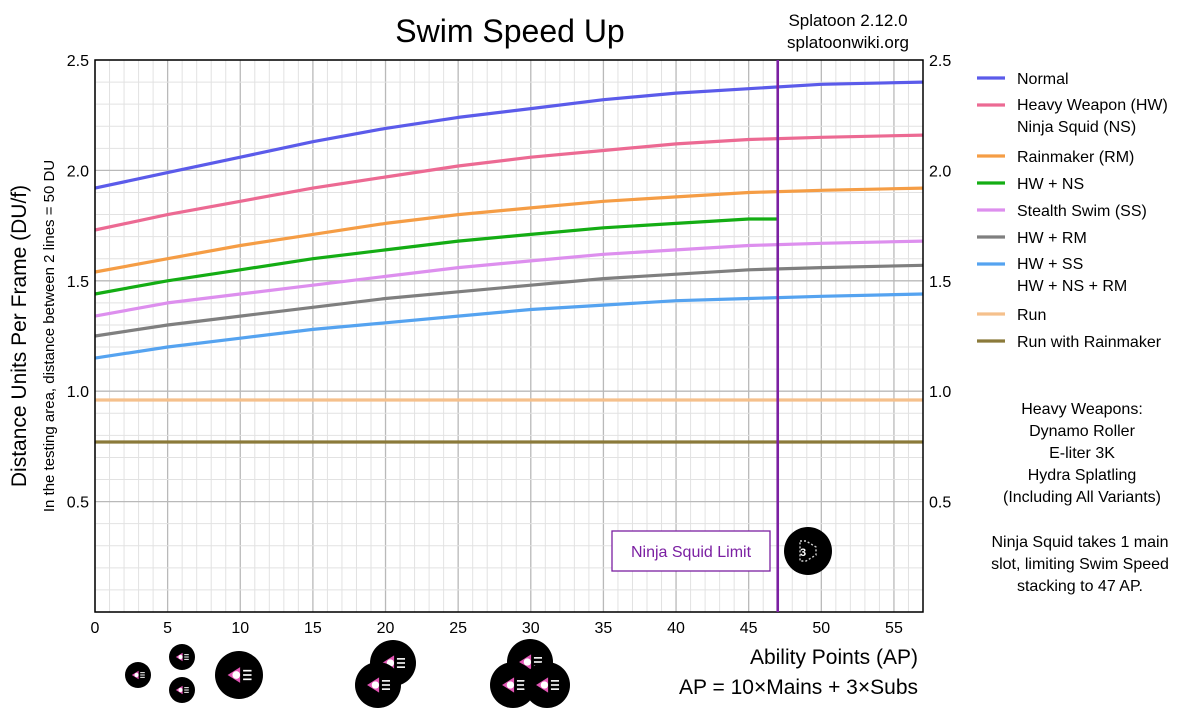 This screenshot has height=718, width=1200. What do you see at coordinates (798, 687) in the screenshot?
I see `x-axis-sublabel: AP = 10×Mains + 3×Subs` at bounding box center [798, 687].